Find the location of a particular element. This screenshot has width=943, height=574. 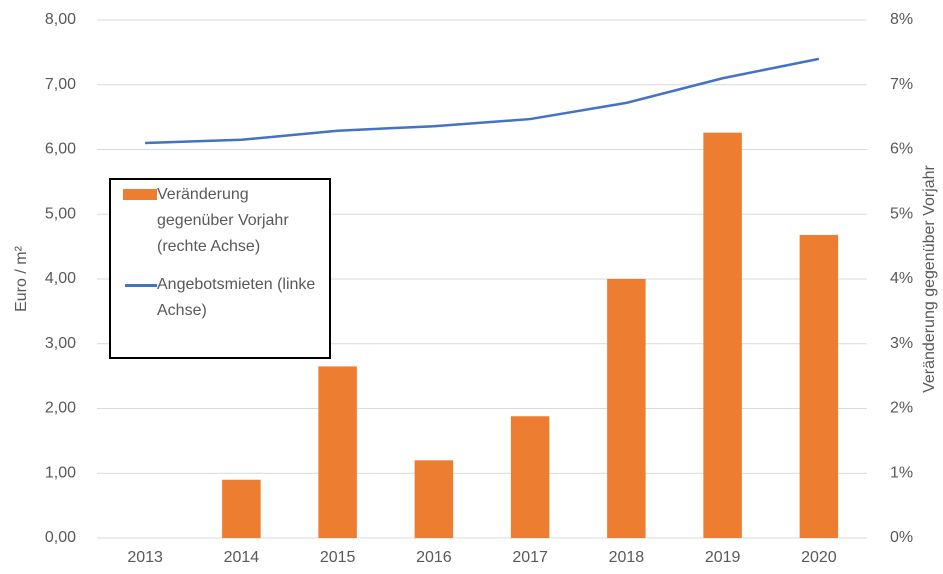

y-tick-label: 5,00 is located at coordinates (60, 213).